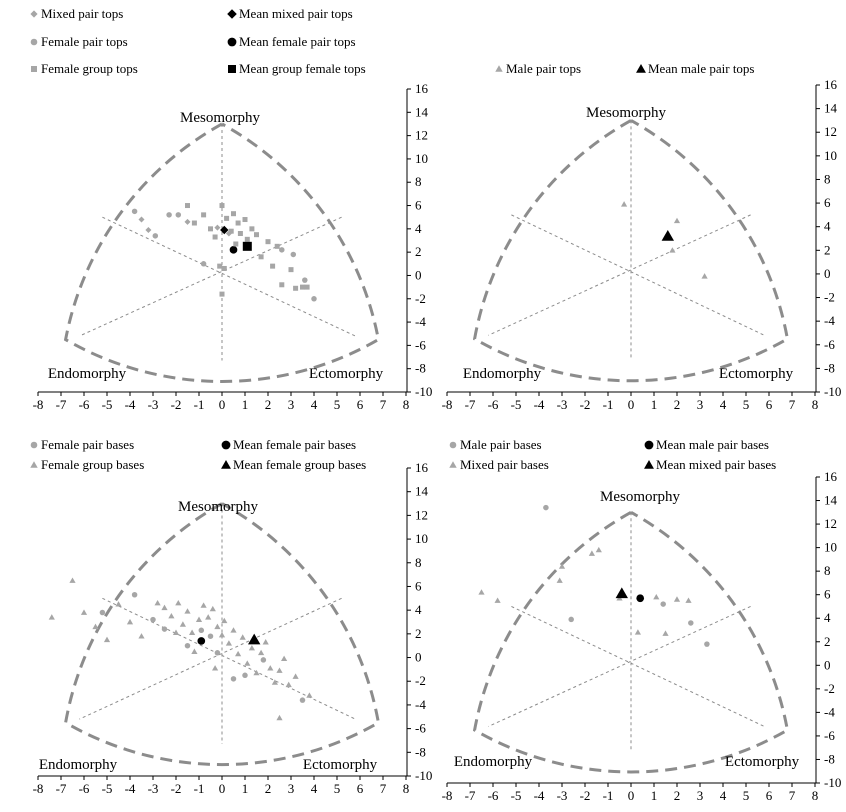 This screenshot has width=846, height=812. What do you see at coordinates (621, 593) in the screenshot?
I see `series-mean-mixed-pair-bases` at bounding box center [621, 593].